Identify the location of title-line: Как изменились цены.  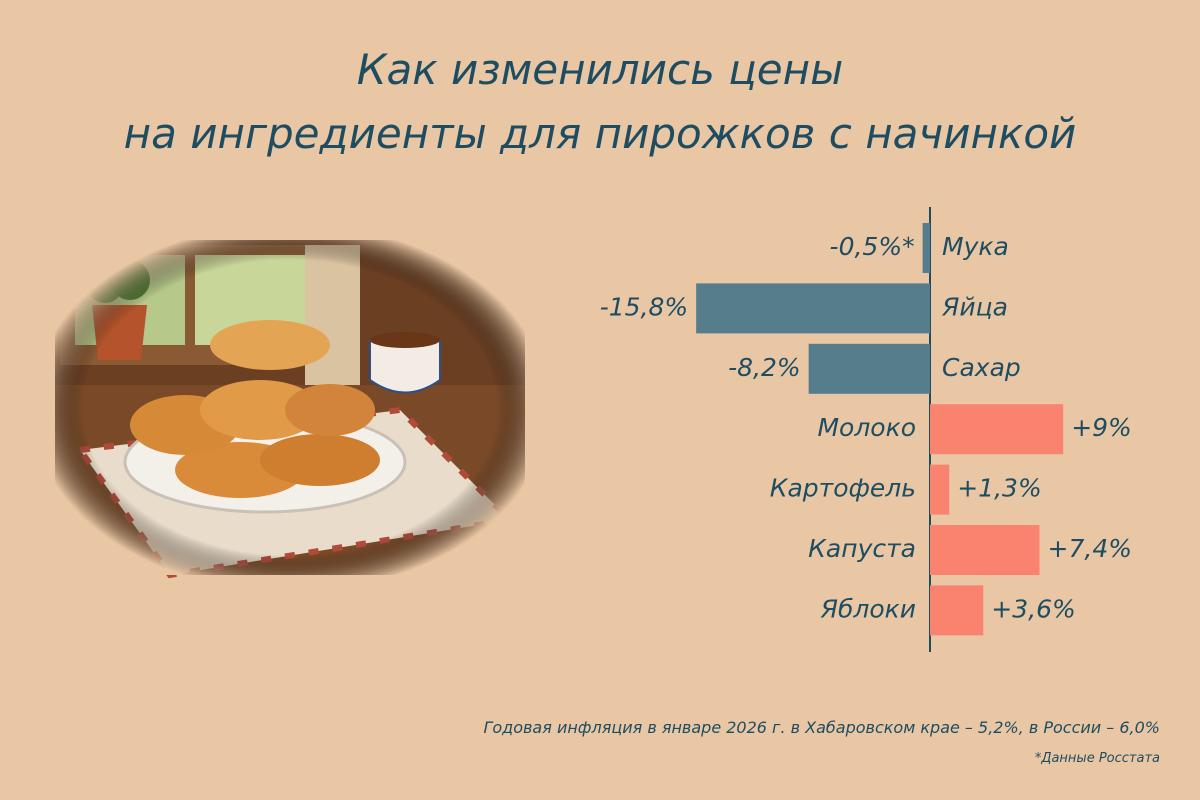
(600, 69).